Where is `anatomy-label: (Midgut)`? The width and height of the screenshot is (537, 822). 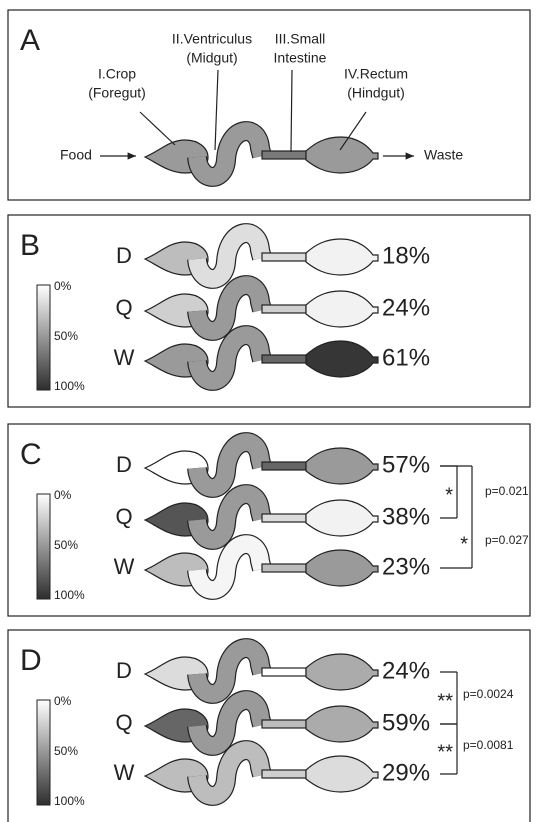
anatomy-label: (Midgut) is located at coordinates (211, 58).